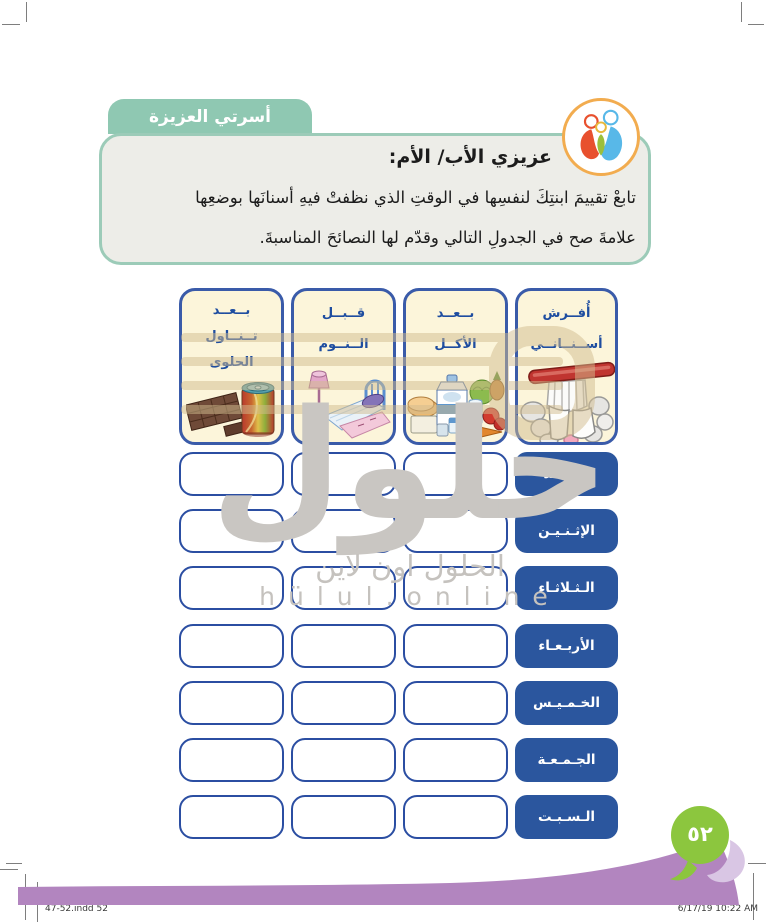 The width and height of the screenshot is (766, 922). Describe the element at coordinates (398, 817) in the screenshot. I see `table-row: الـسـبـت` at that location.